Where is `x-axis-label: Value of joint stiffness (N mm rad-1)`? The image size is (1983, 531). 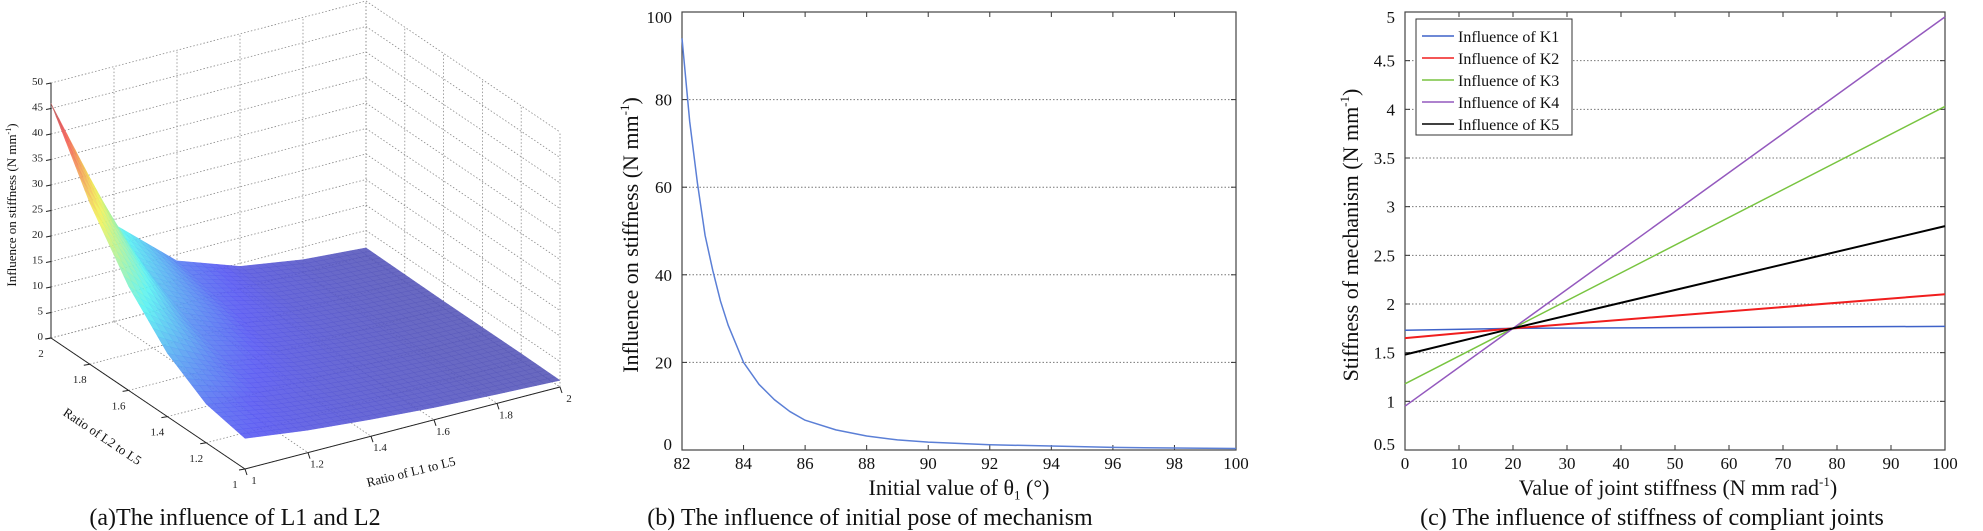 x-axis-label: Value of joint stiffness (N mm rad-1) is located at coordinates (1678, 487).